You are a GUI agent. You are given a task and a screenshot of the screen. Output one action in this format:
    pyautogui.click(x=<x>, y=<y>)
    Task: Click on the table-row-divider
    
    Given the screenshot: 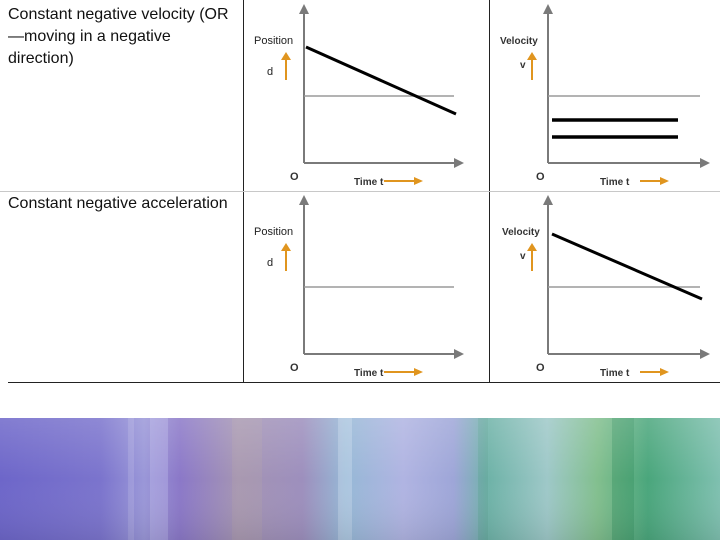 What is the action you would take?
    pyautogui.click(x=360, y=191)
    